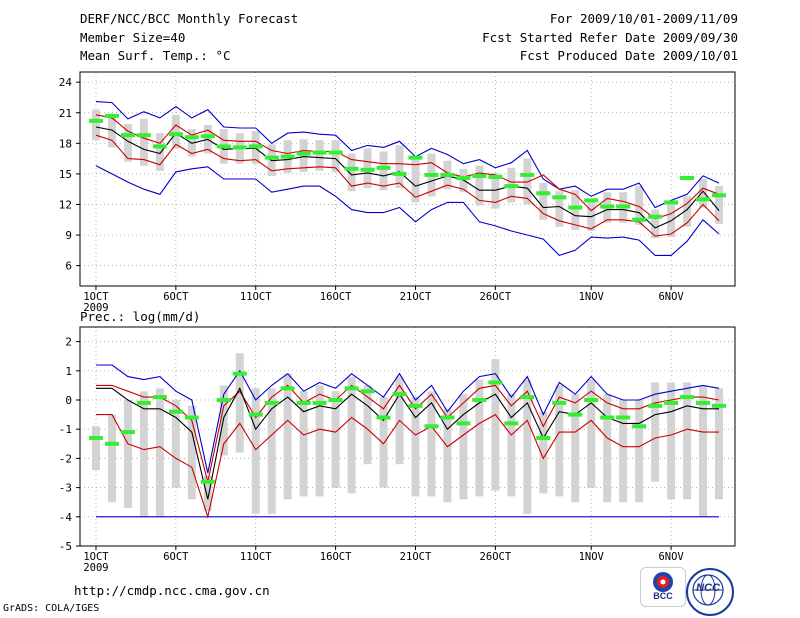 Image resolution: width=800 pixels, height=618 pixels. Describe the element at coordinates (256, 297) in the screenshot. I see `temp-xtick-label: 11OCT` at that location.